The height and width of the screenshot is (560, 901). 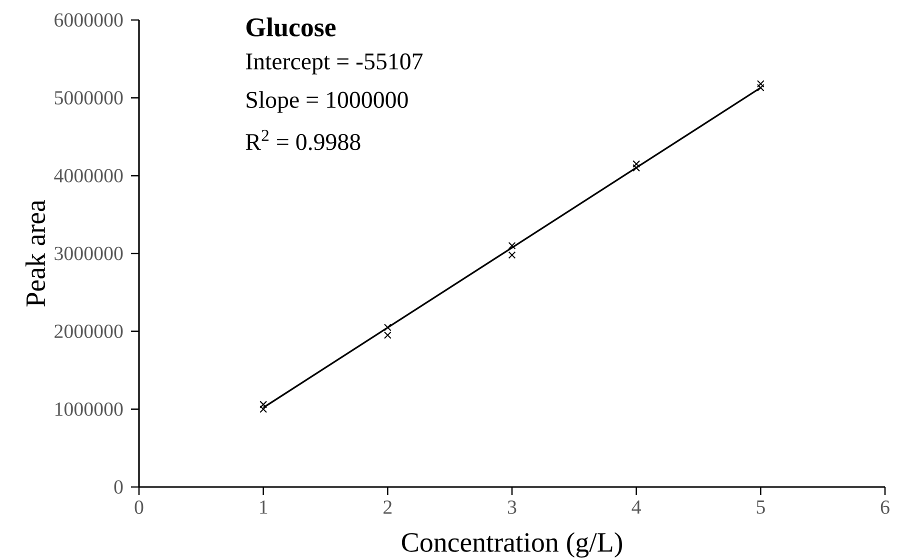 What do you see at coordinates (512, 545) in the screenshot?
I see `x-axis-title: Concentration (g/L)` at bounding box center [512, 545].